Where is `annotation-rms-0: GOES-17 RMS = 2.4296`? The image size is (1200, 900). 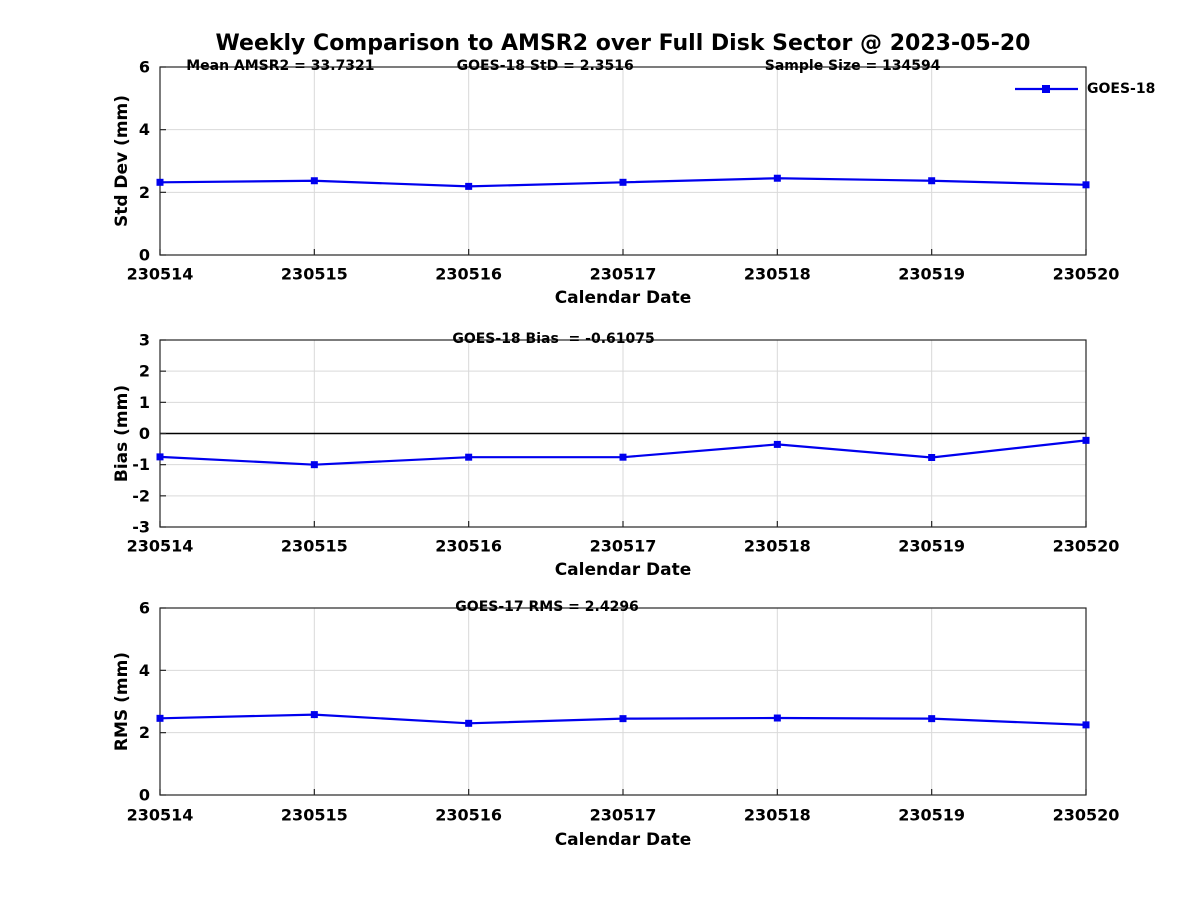 annotation-rms-0: GOES-17 RMS = 2.4296 is located at coordinates (547, 607).